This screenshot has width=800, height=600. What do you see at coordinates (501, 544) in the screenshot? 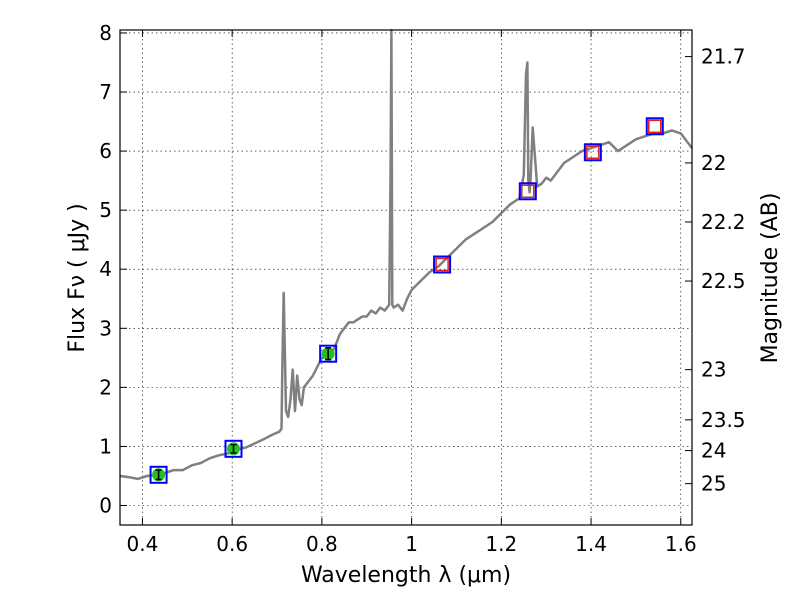
I see `x-tick-label: 1.2` at bounding box center [501, 544].